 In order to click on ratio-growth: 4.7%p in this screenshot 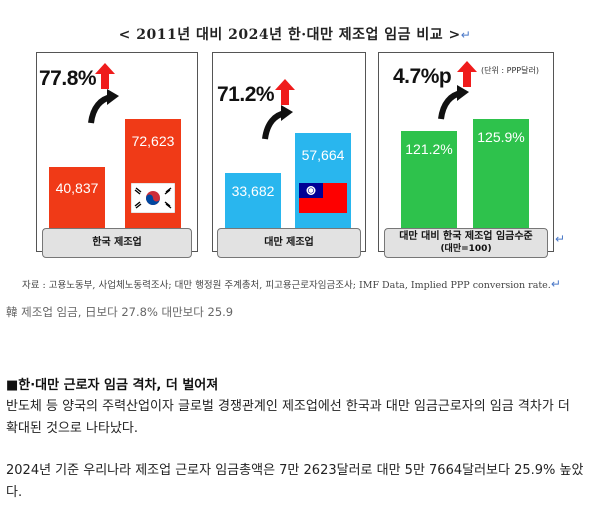, I will do `click(422, 76)`.